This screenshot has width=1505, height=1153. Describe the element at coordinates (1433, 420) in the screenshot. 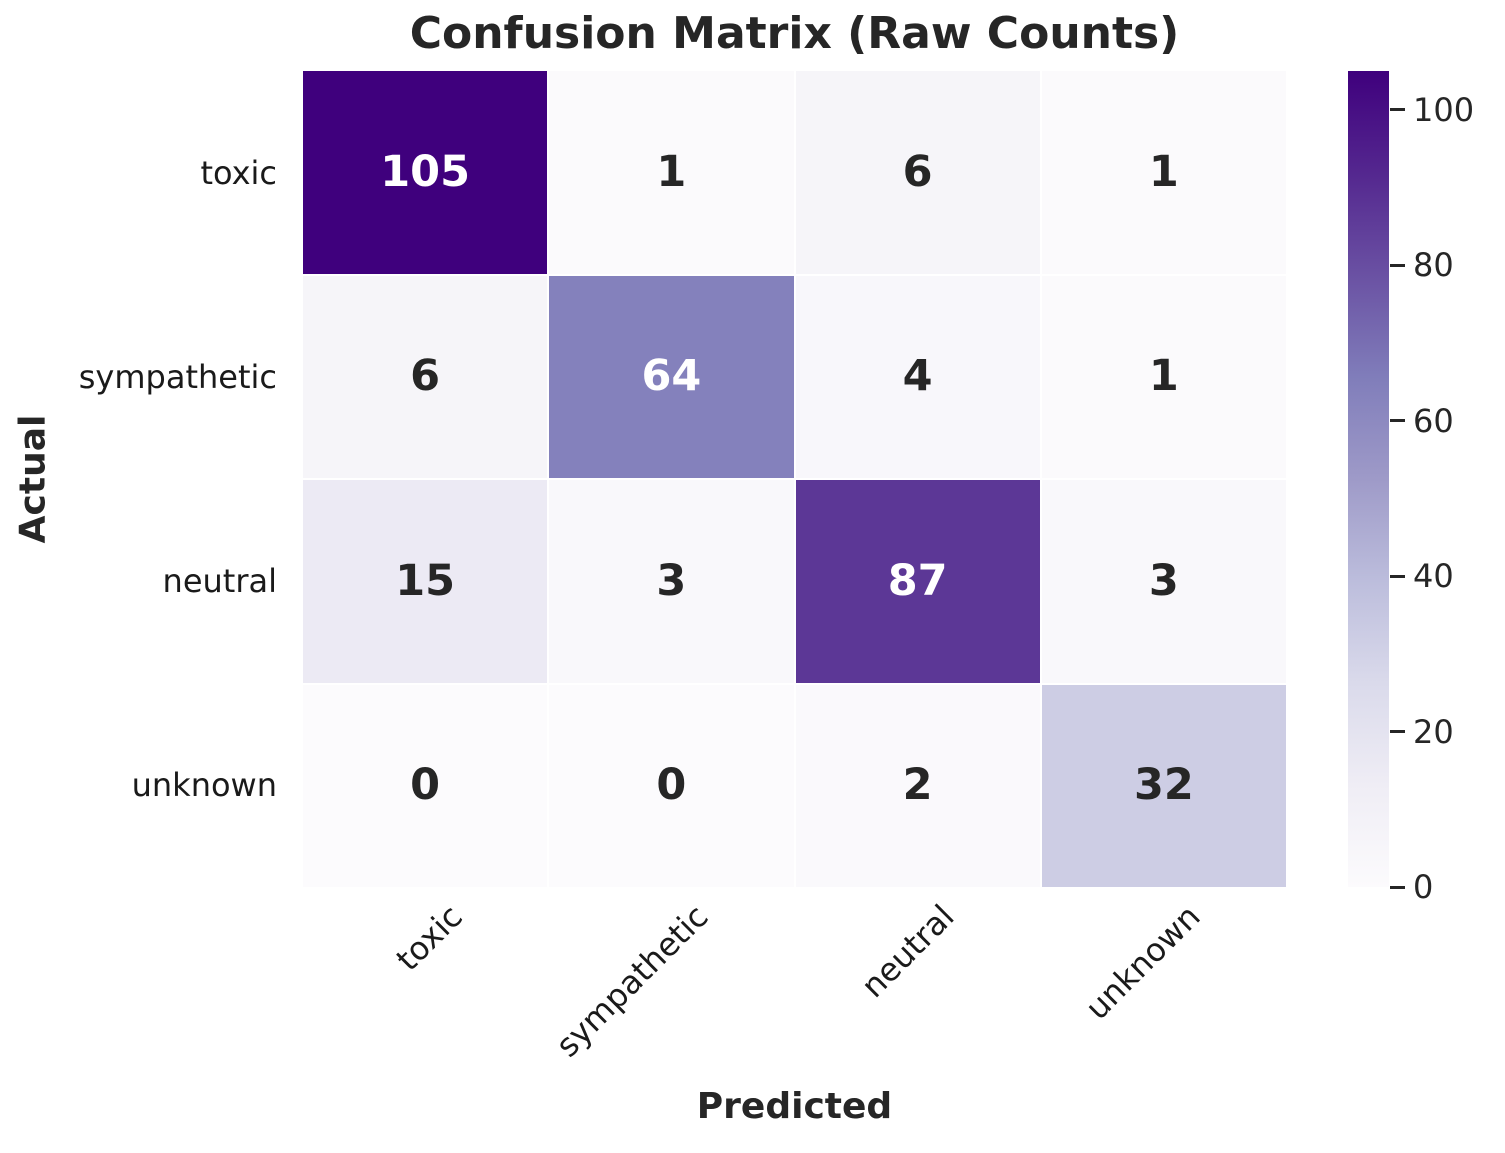

I see `colorbar-tick-label-60: 60` at that location.